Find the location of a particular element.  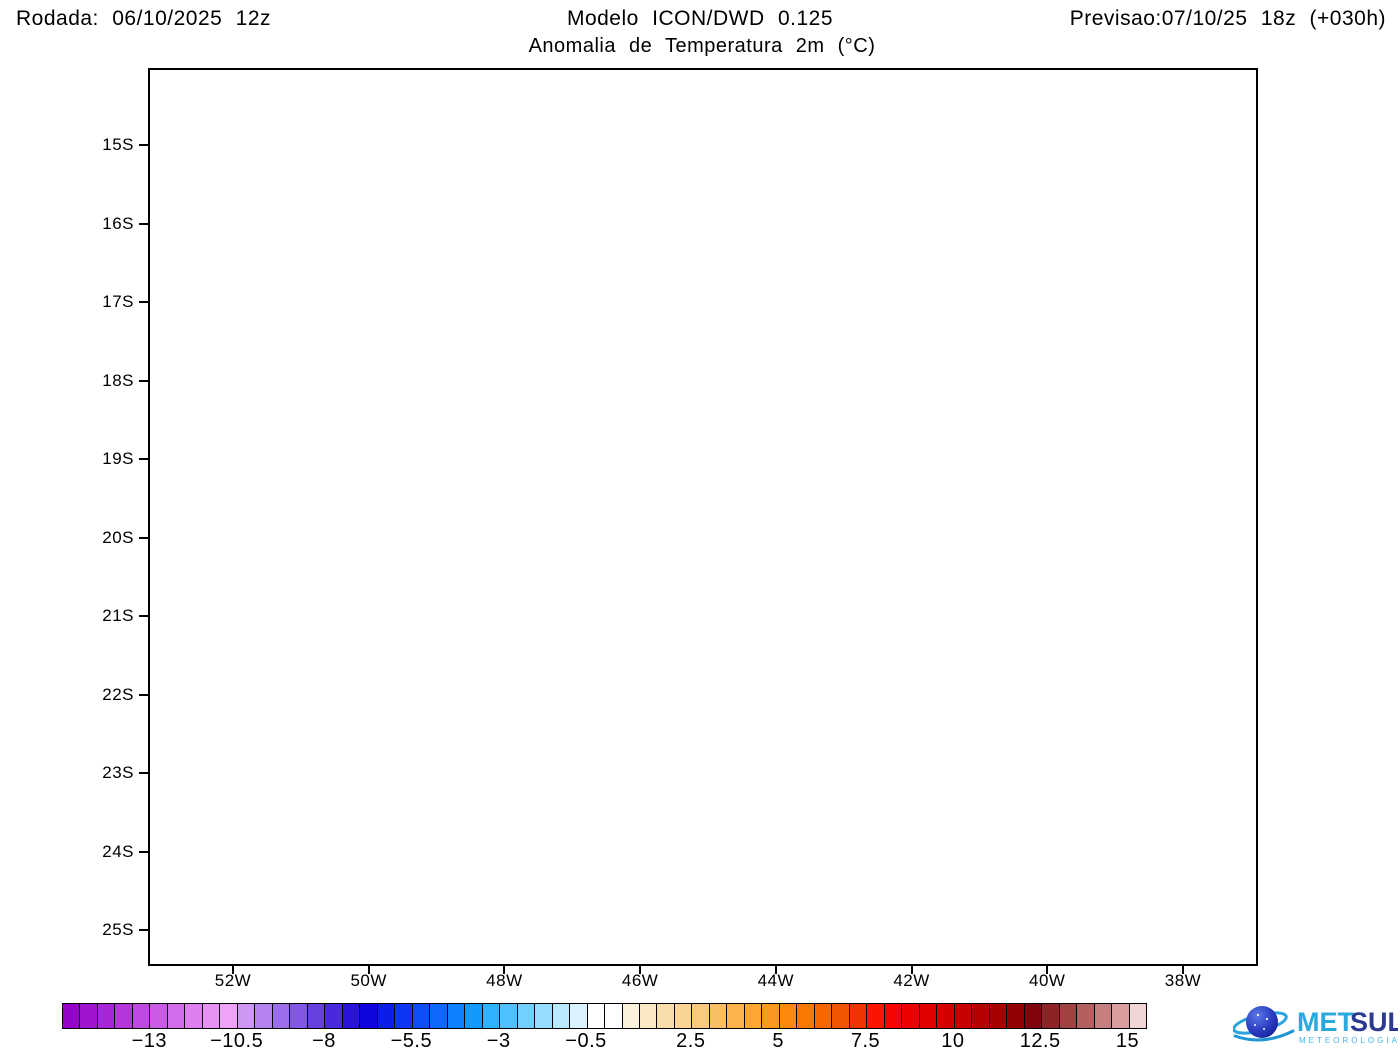

colorbar-tick-label: 5 is located at coordinates (778, 1041).